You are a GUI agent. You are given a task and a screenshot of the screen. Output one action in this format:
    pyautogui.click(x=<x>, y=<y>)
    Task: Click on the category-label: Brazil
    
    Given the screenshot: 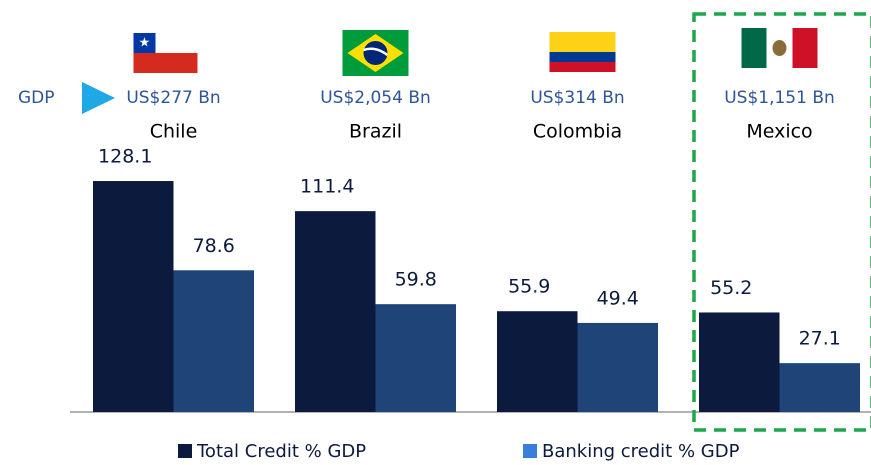 What is the action you would take?
    pyautogui.click(x=375, y=132)
    